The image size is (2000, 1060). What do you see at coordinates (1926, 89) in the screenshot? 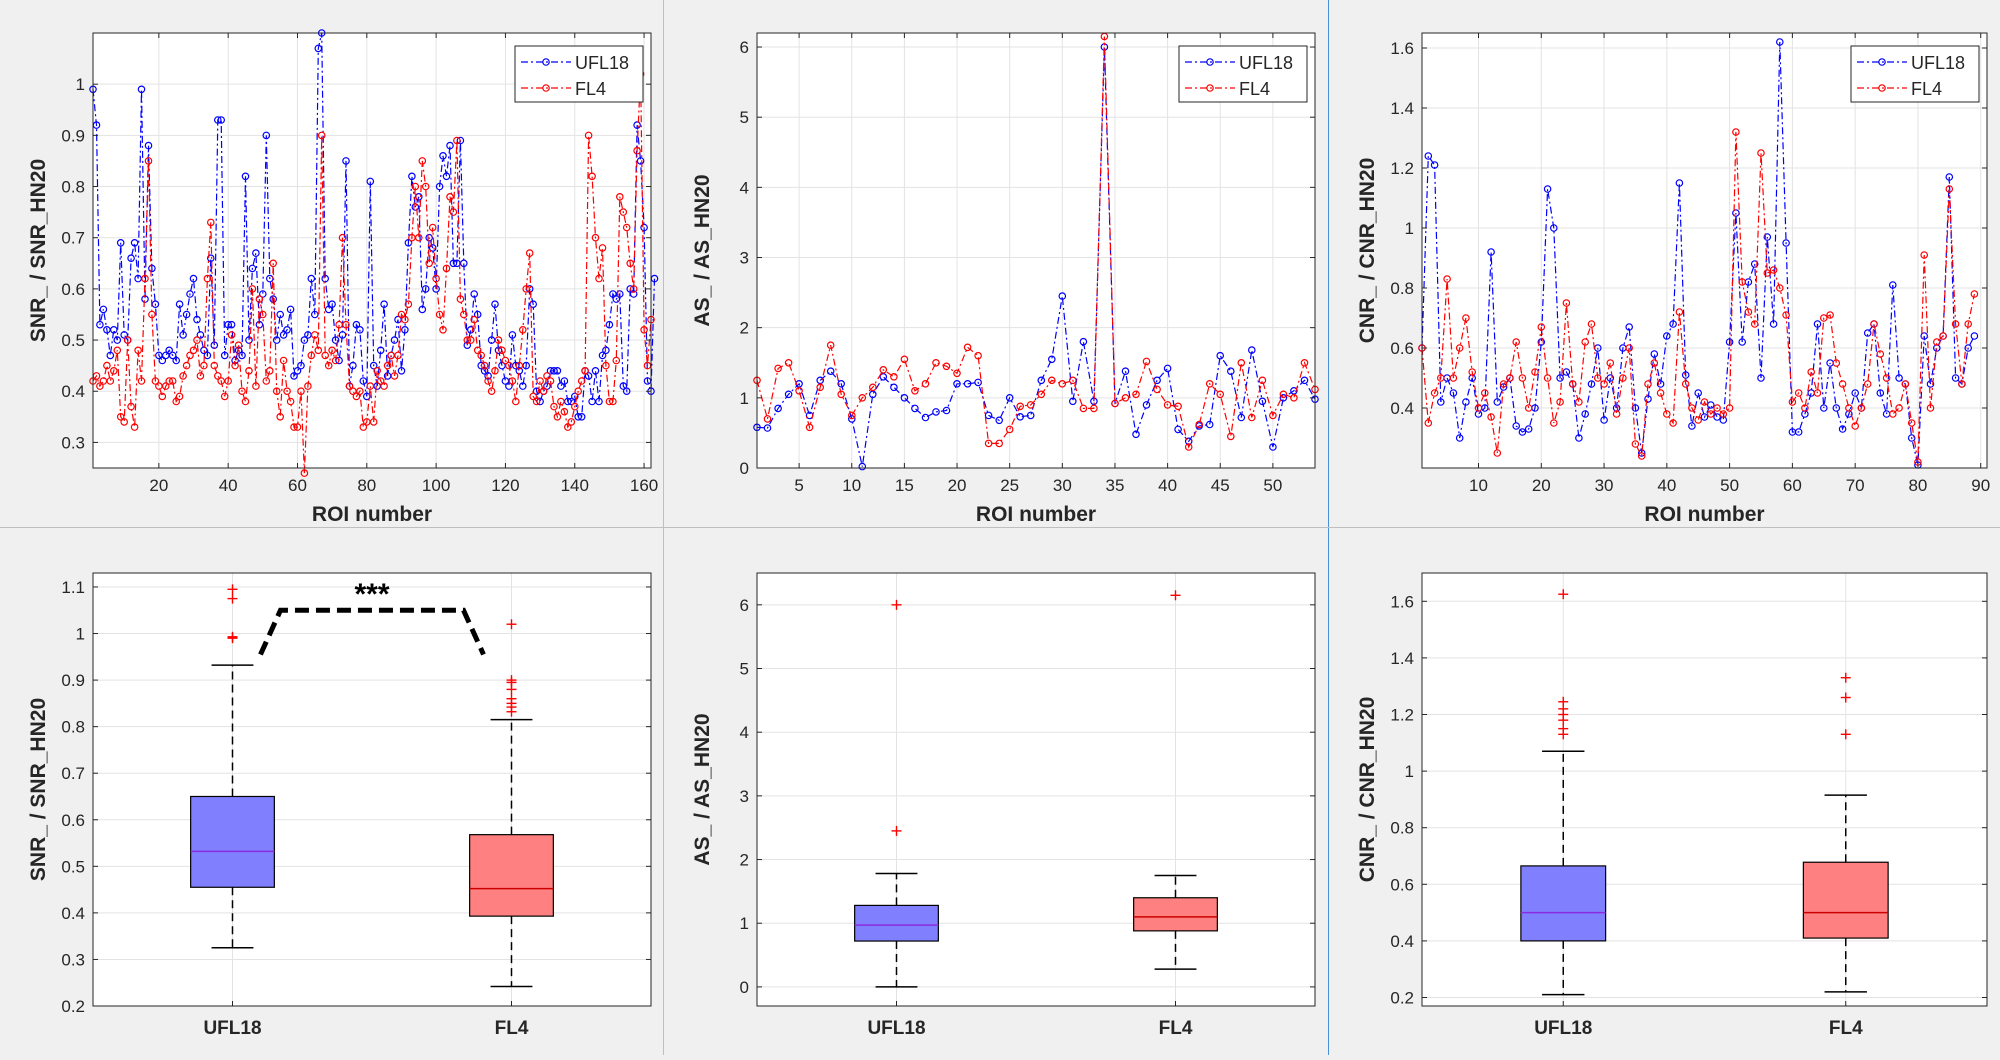
I see `legend-label-fl4: FL4` at bounding box center [1926, 89].